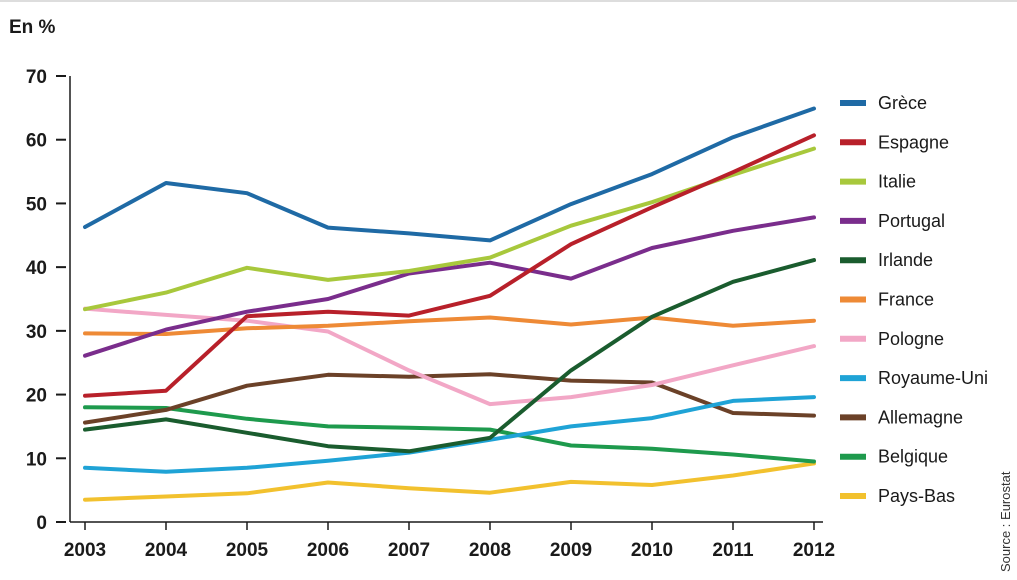  I want to click on legend-label: France, so click(906, 300).